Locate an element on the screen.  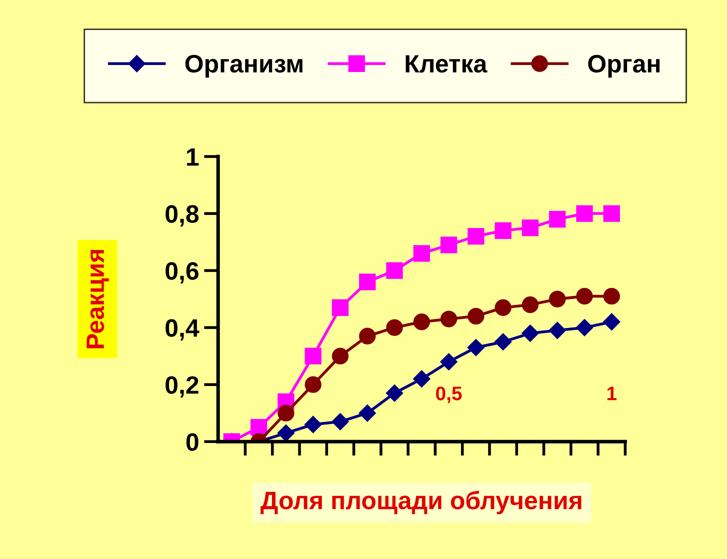
x-tick-label: 0,5 is located at coordinates (449, 395).